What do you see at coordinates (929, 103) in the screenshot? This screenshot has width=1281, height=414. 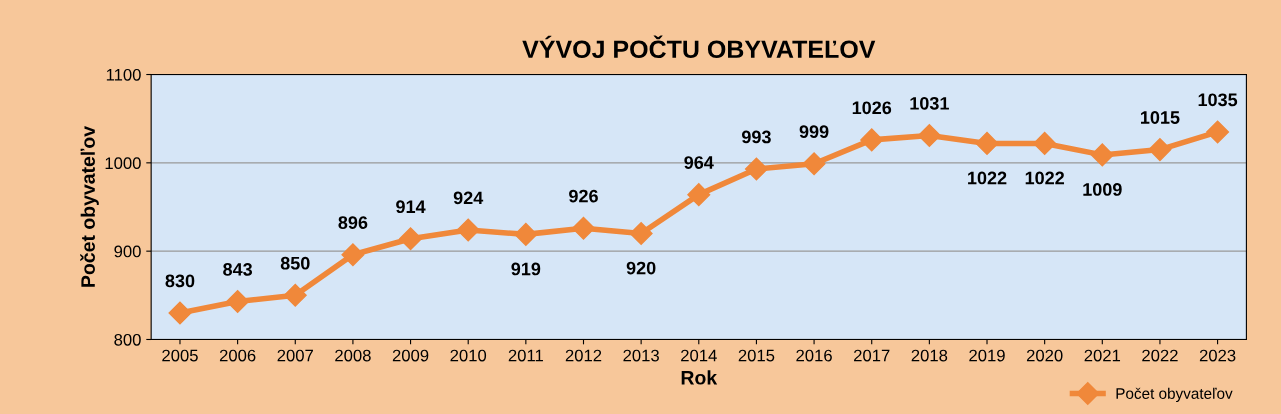 I see `data-label: 1031` at bounding box center [929, 103].